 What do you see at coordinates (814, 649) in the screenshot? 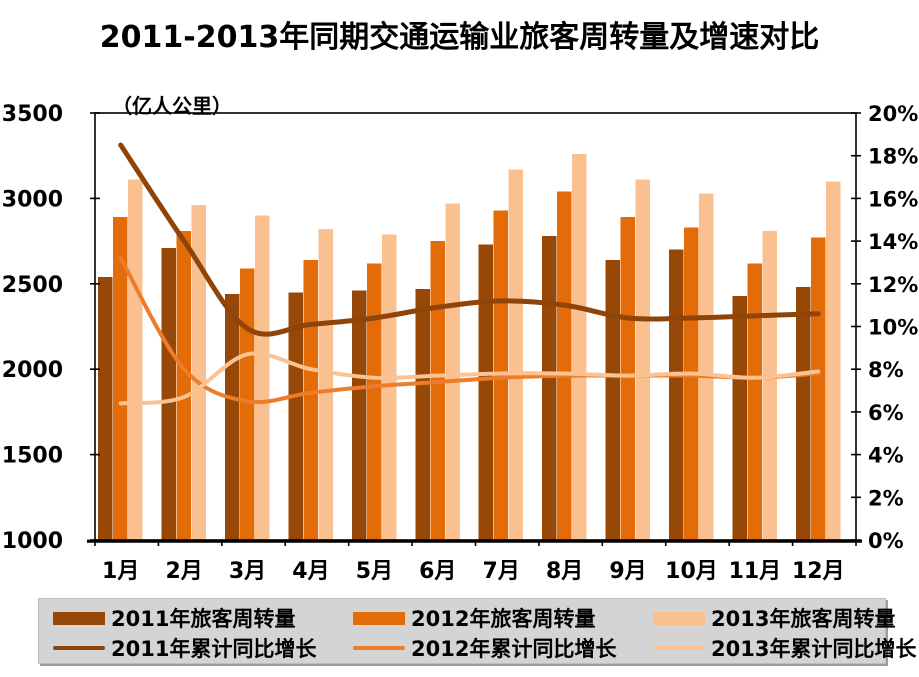
I see `legend-label: 2013年累计同比增长` at bounding box center [814, 649].